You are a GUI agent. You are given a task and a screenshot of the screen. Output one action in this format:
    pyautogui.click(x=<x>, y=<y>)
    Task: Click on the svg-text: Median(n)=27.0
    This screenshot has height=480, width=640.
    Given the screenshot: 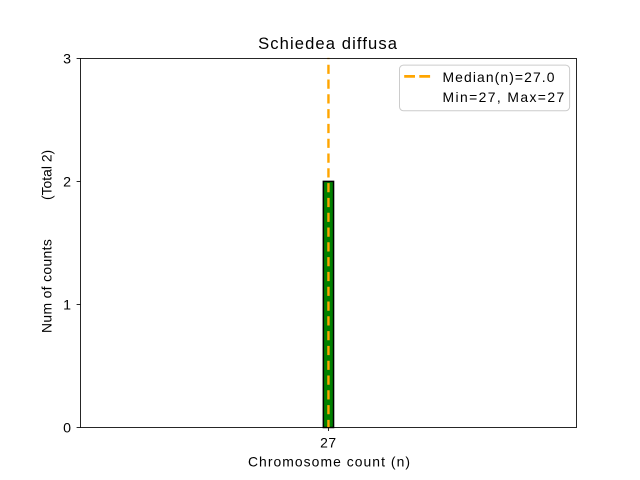 What is the action you would take?
    pyautogui.click(x=499, y=77)
    